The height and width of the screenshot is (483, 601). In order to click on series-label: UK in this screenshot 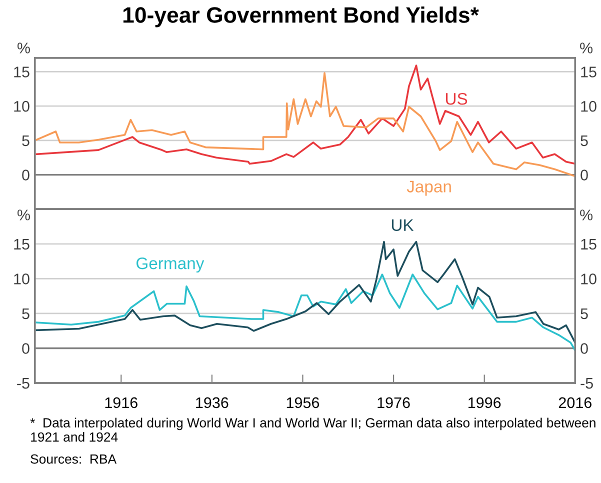, I will do `click(403, 225)`.